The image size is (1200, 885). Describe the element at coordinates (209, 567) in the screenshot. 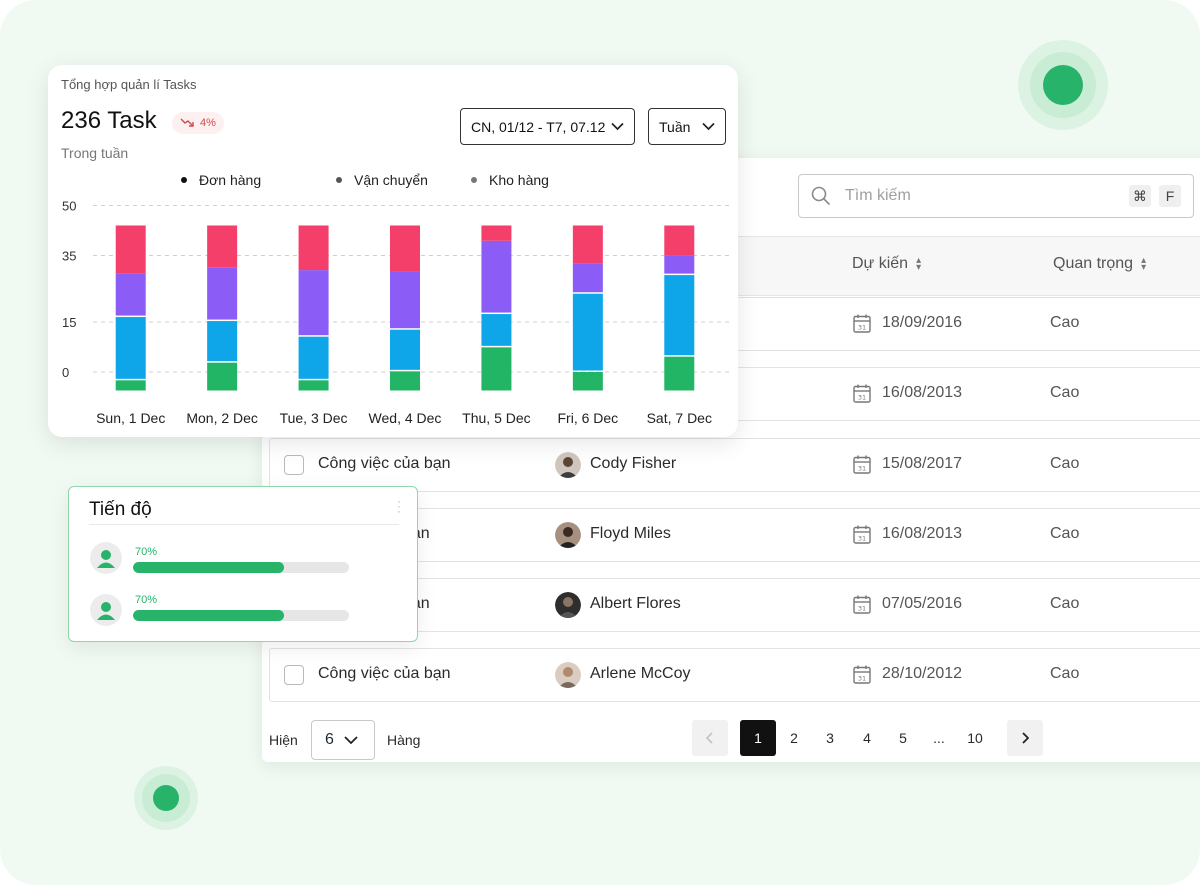

I see `progress-bar-fill` at that location.